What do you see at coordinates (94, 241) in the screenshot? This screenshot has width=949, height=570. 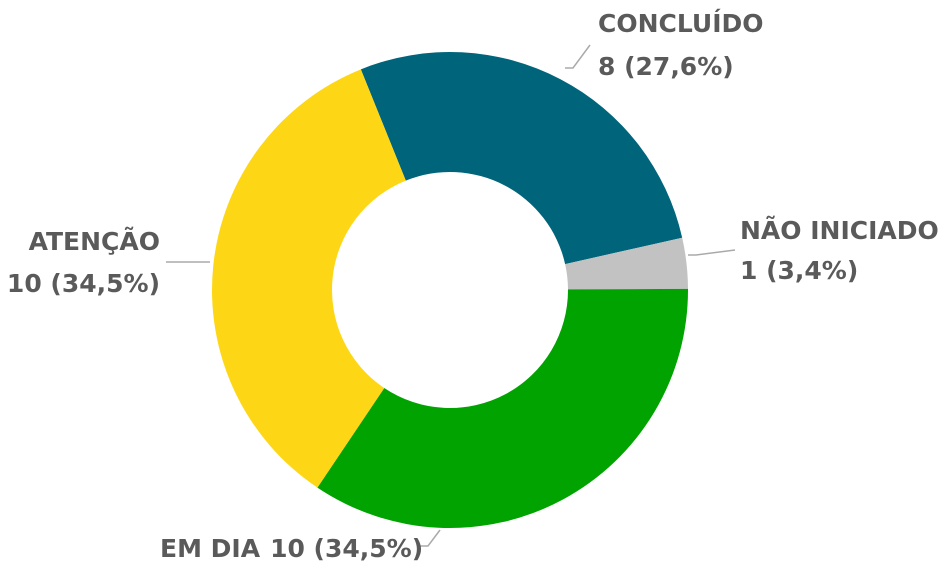 I see `category-label: ATENÇÃO` at bounding box center [94, 241].